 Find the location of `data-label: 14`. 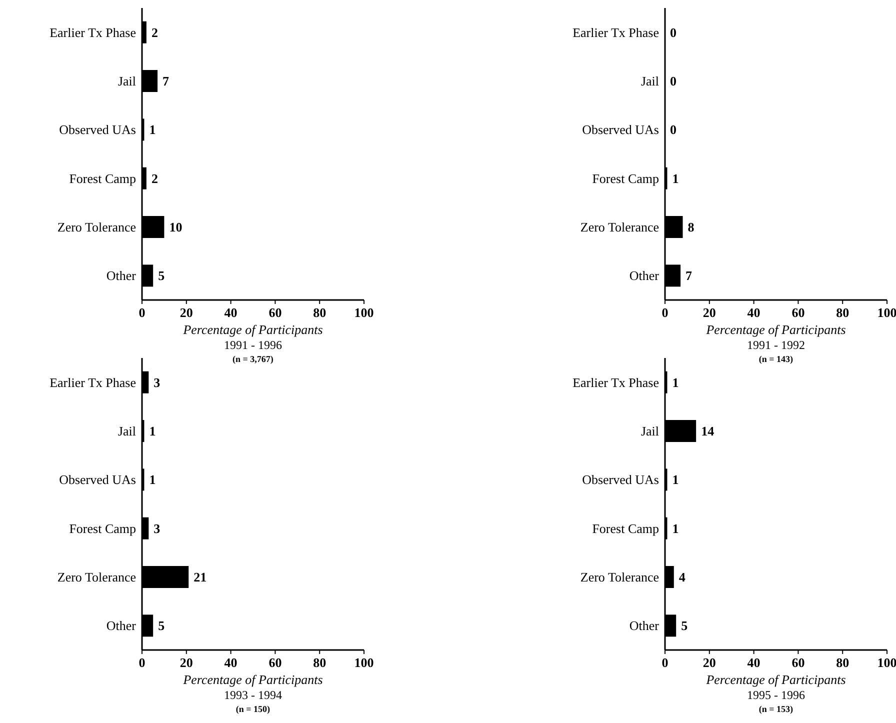

data-label: 14 is located at coordinates (708, 431).